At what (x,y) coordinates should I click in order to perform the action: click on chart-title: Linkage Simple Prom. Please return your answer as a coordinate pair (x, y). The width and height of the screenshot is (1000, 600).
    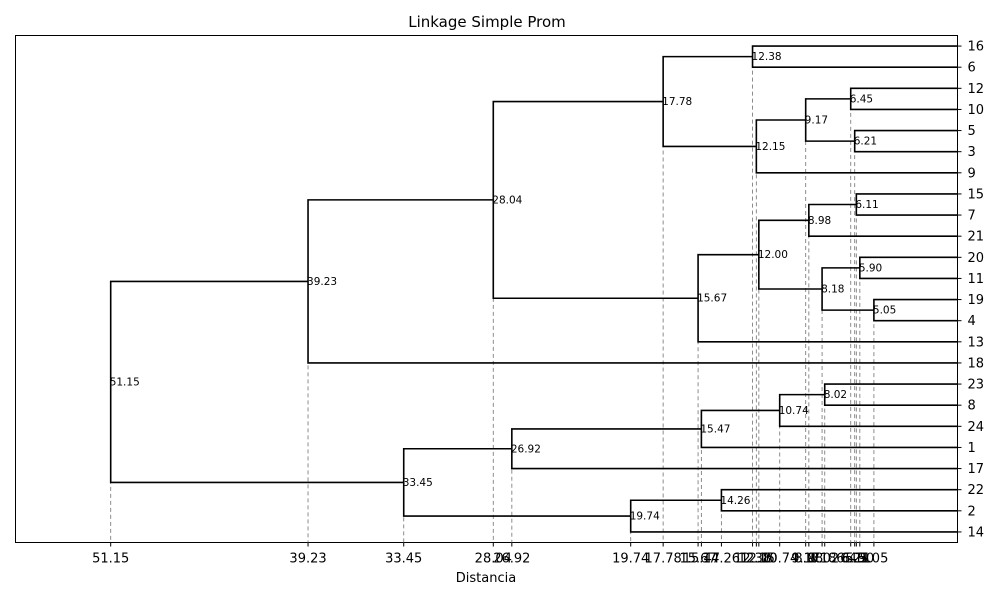
    Looking at the image, I should click on (487, 22).